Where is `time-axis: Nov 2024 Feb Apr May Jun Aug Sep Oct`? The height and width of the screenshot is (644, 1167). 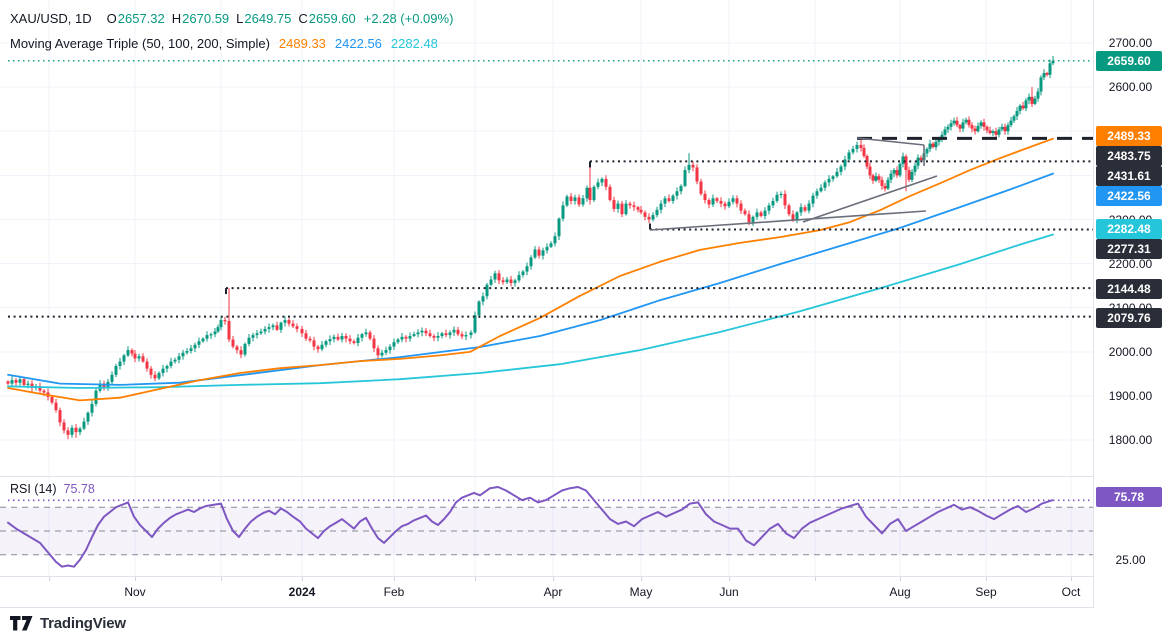
time-axis: Nov 2024 Feb Apr May Jun Aug Sep Oct is located at coordinates (546, 592).